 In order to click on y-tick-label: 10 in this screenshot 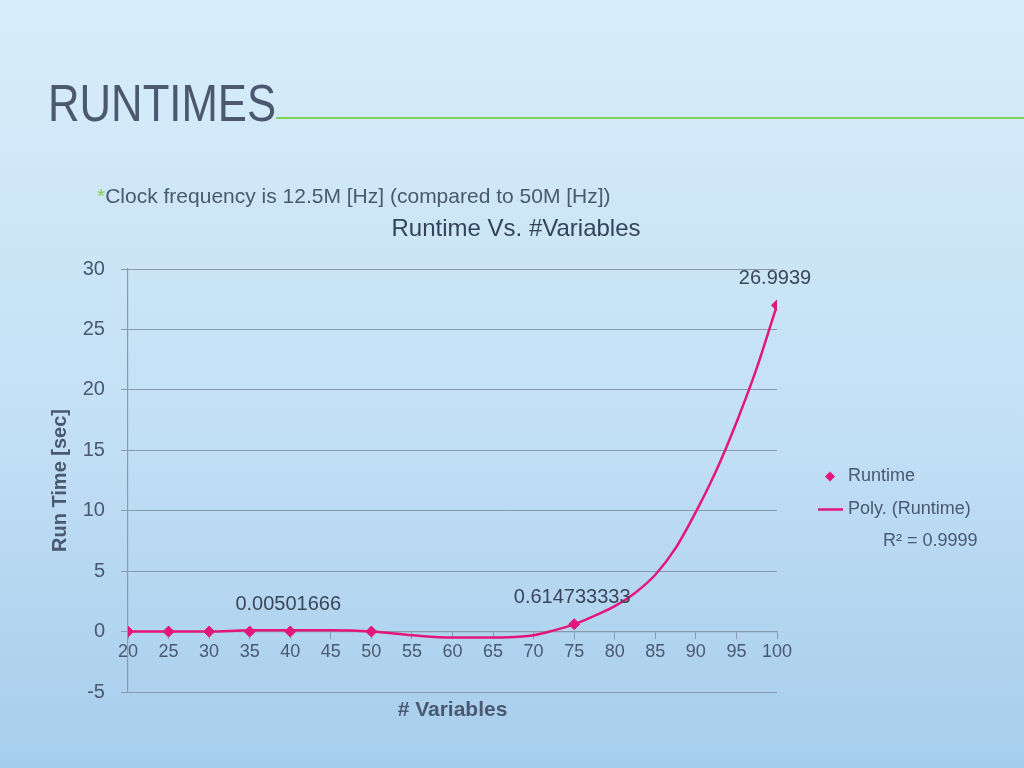, I will do `click(93, 509)`.